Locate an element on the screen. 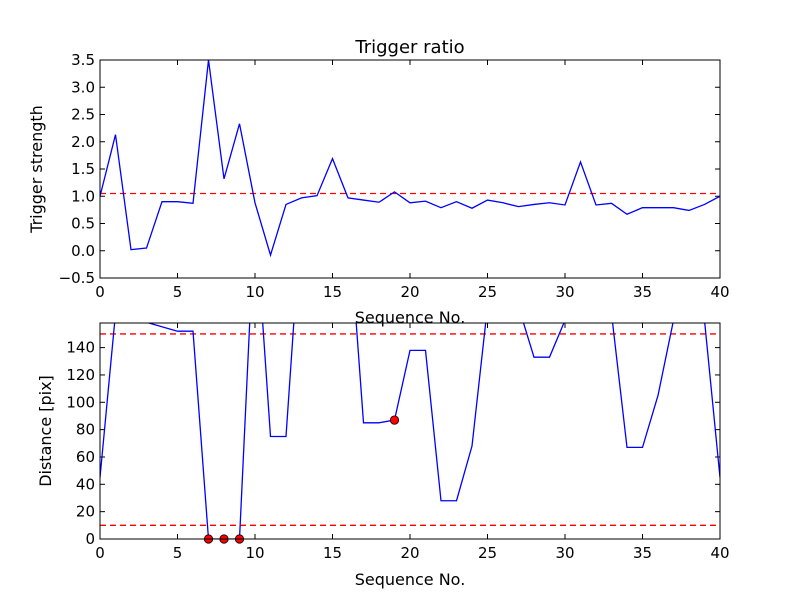 This screenshot has width=800, height=600. bottom-chart-ytick-label: 20 is located at coordinates (85, 512).